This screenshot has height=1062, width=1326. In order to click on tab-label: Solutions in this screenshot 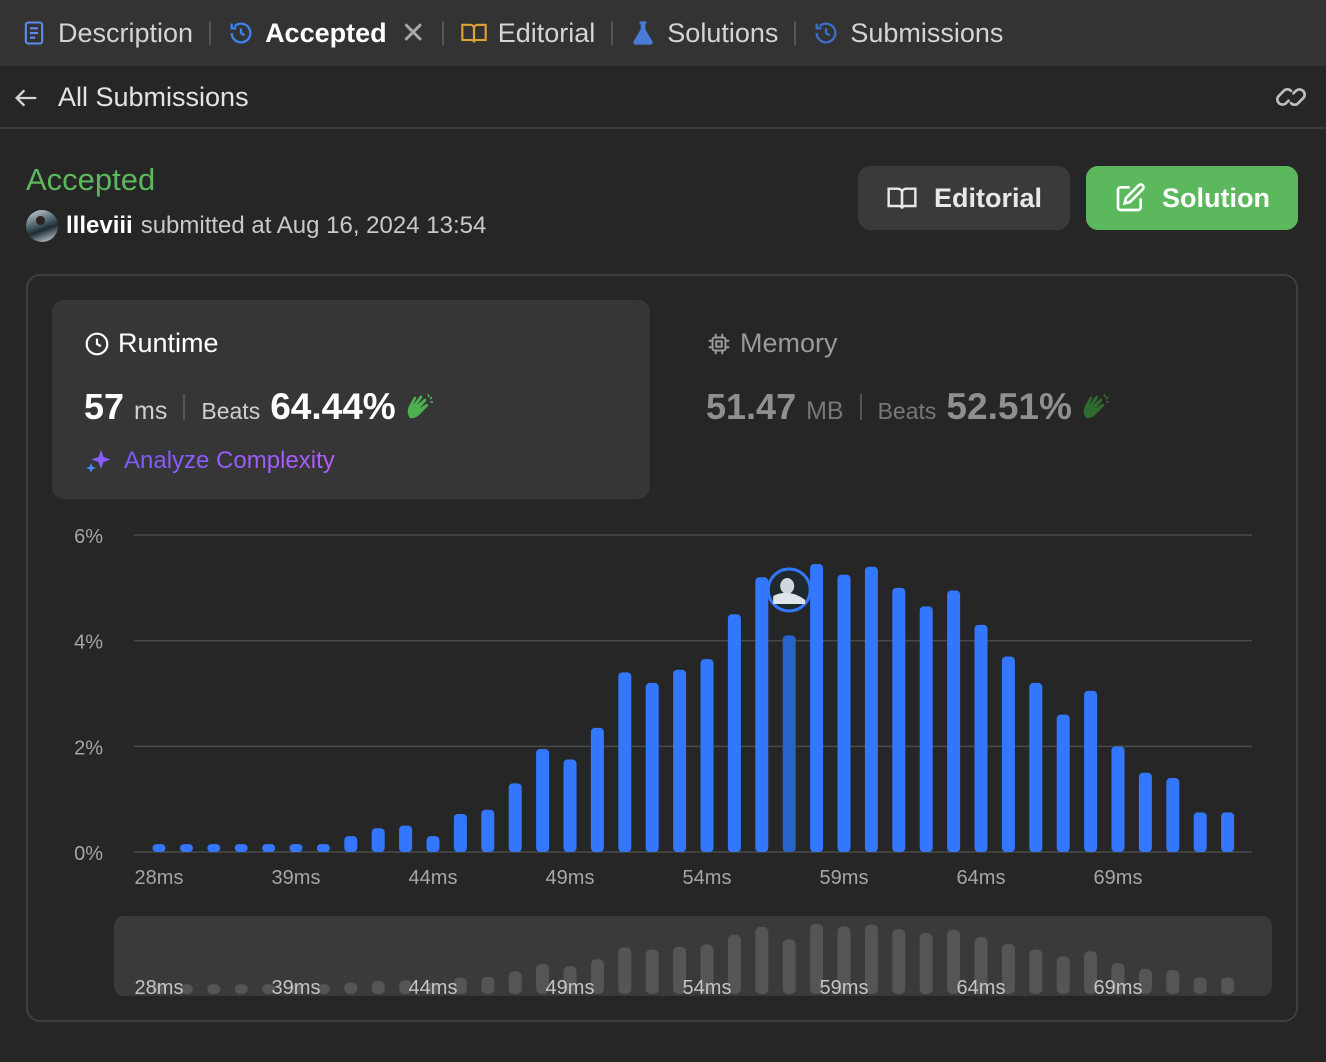, I will do `click(723, 32)`.